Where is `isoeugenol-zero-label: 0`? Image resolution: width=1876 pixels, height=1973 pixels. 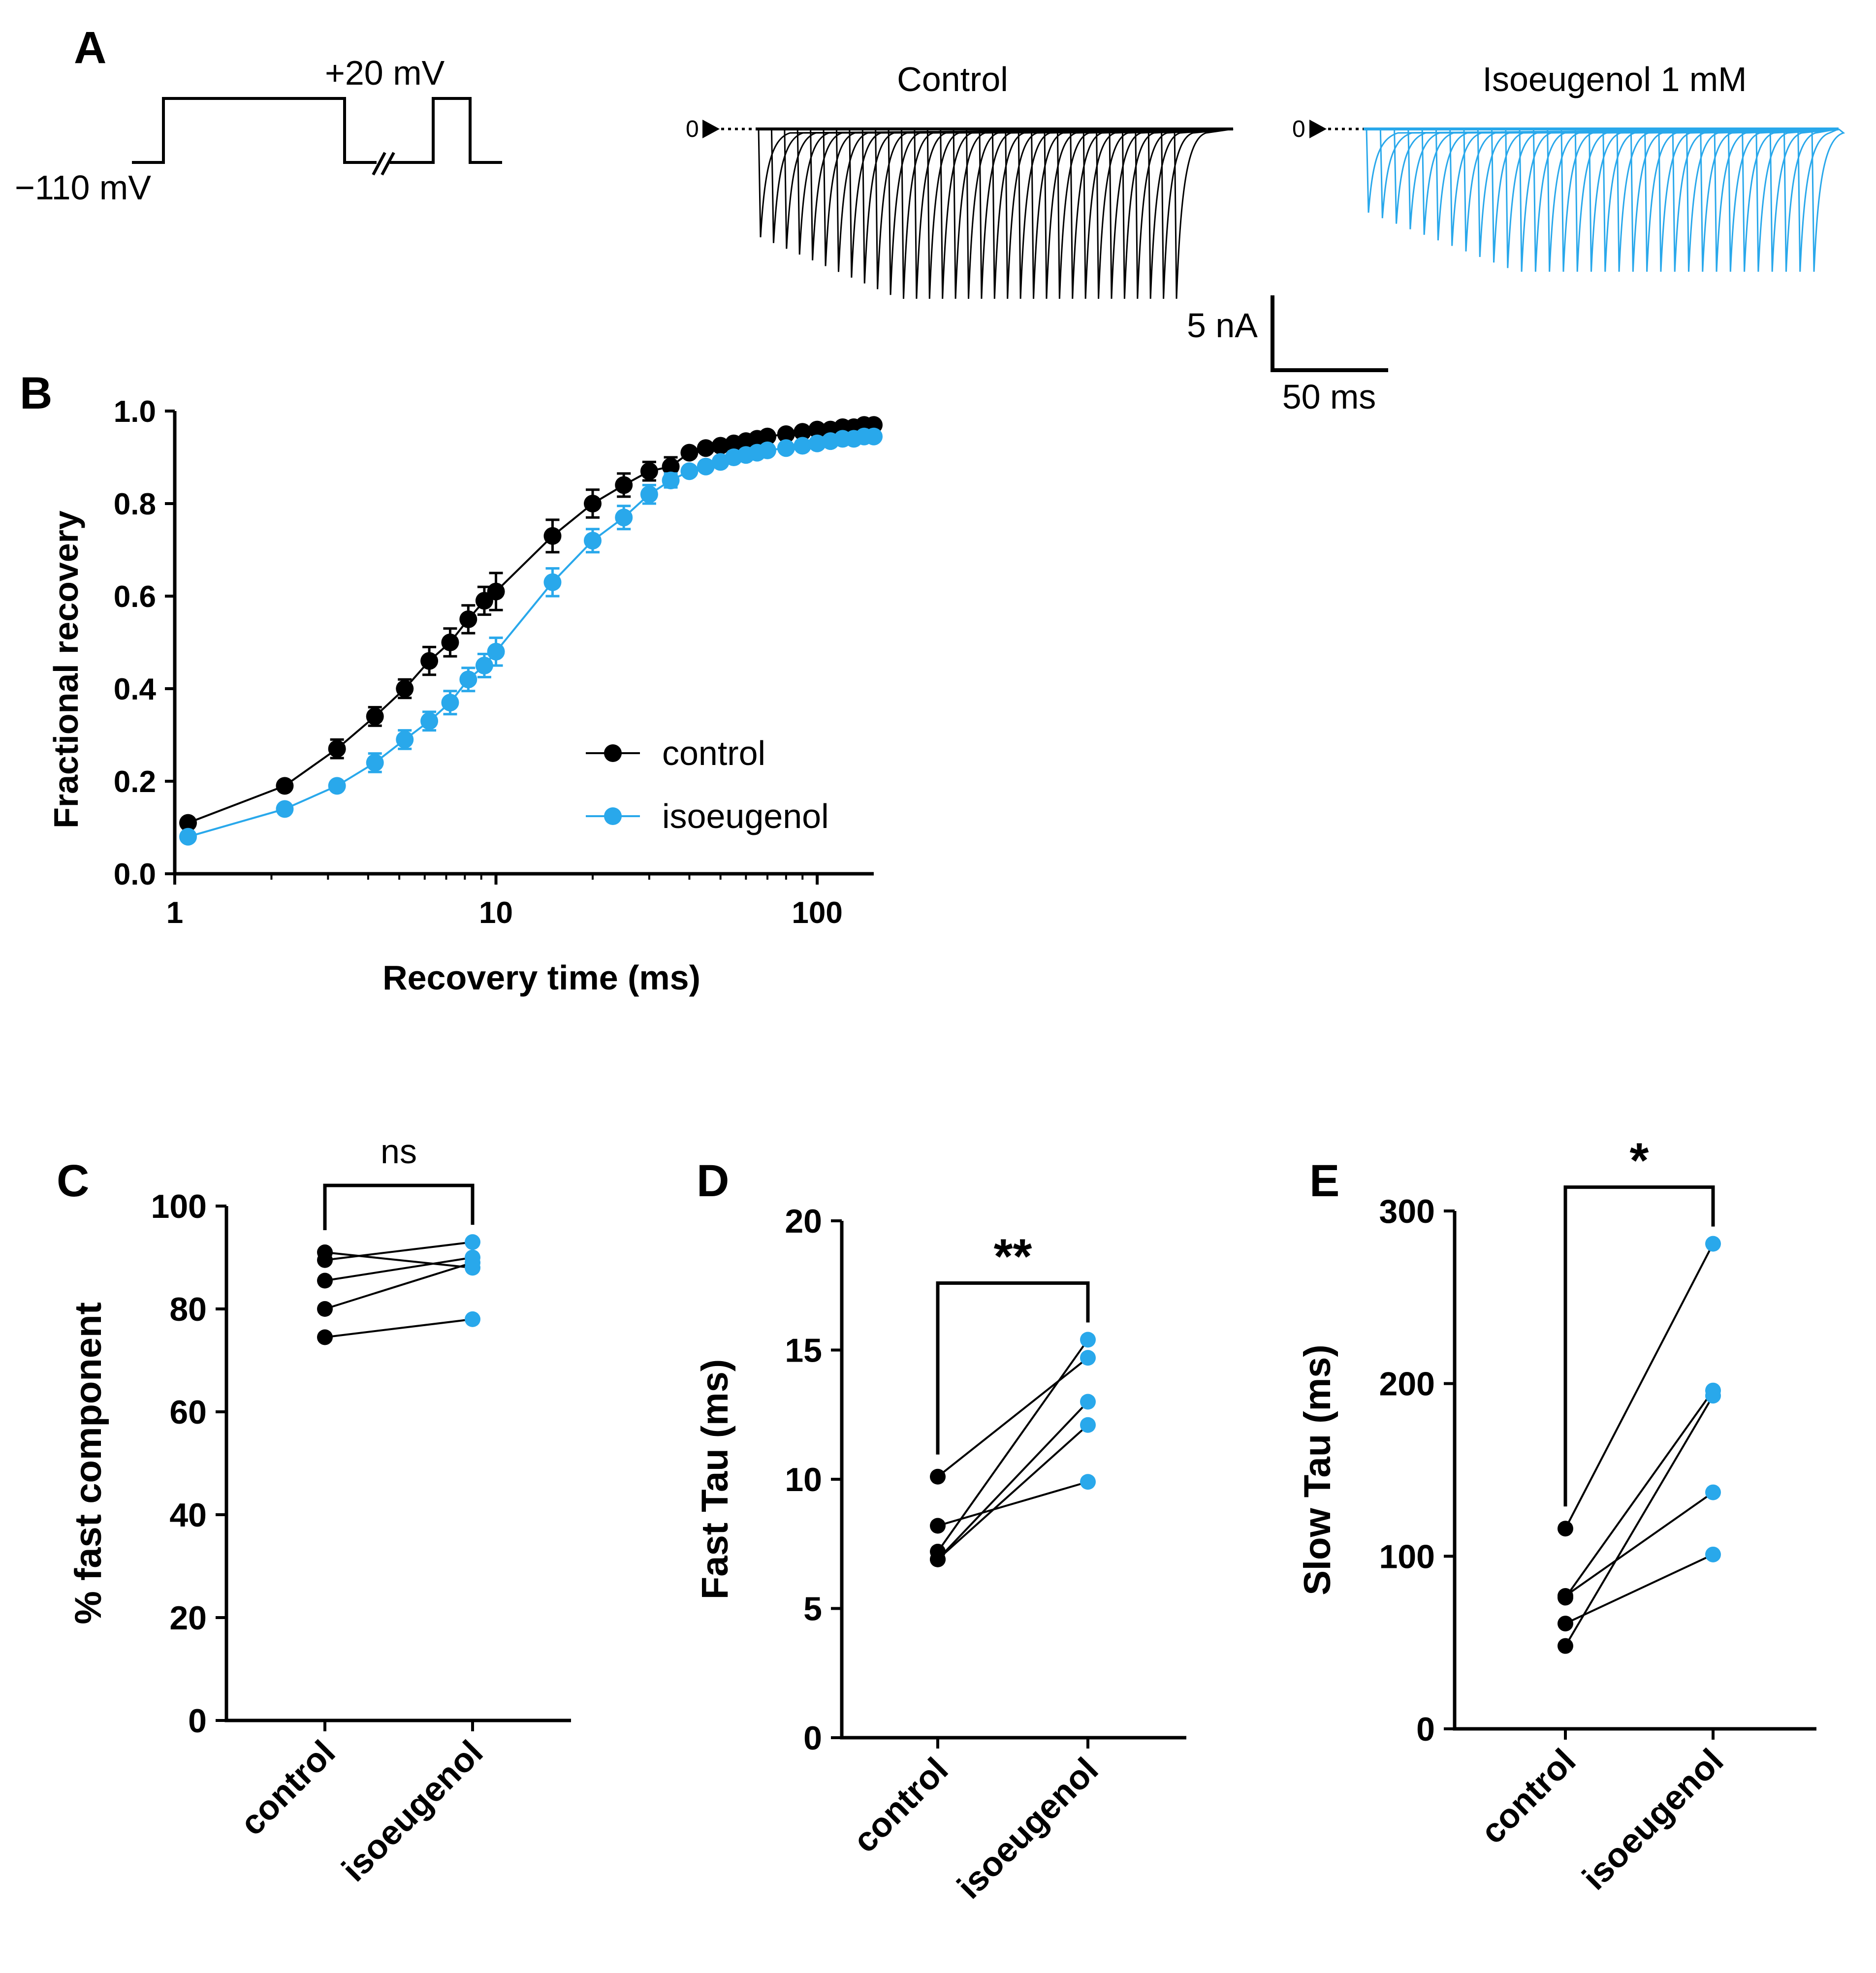 isoeugenol-zero-label: 0 is located at coordinates (1298, 129).